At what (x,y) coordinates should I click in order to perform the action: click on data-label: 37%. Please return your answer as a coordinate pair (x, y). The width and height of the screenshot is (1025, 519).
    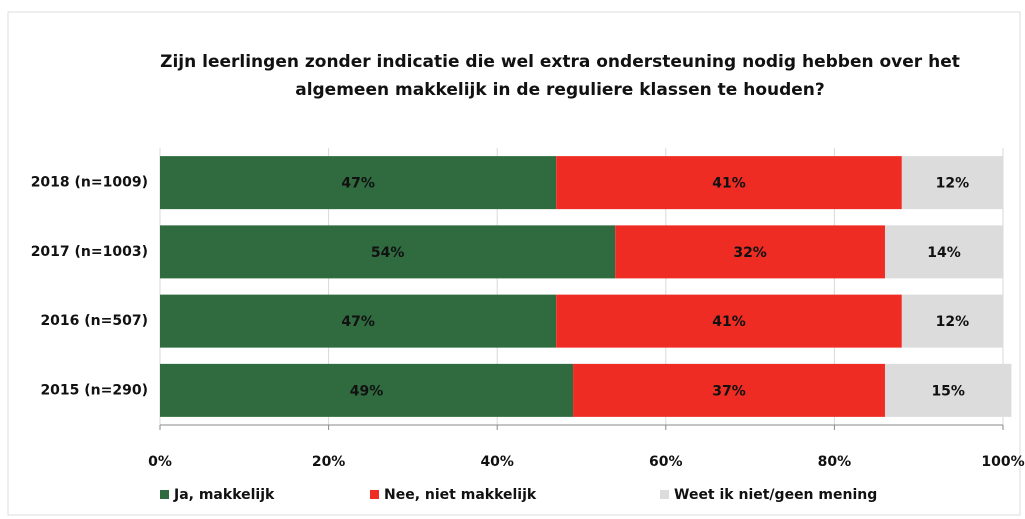
    Looking at the image, I should click on (729, 391).